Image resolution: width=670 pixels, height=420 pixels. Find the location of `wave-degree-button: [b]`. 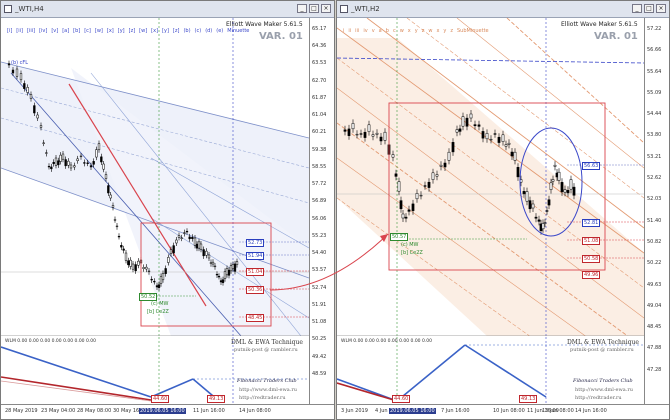

wave-degree-button: [b] is located at coordinates (77, 31).